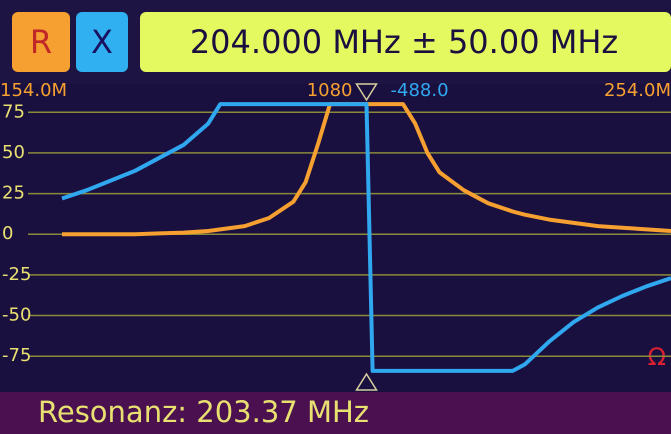 This screenshot has width=671, height=434. Describe the element at coordinates (657, 357) in the screenshot. I see `unit-label: Ω` at that location.